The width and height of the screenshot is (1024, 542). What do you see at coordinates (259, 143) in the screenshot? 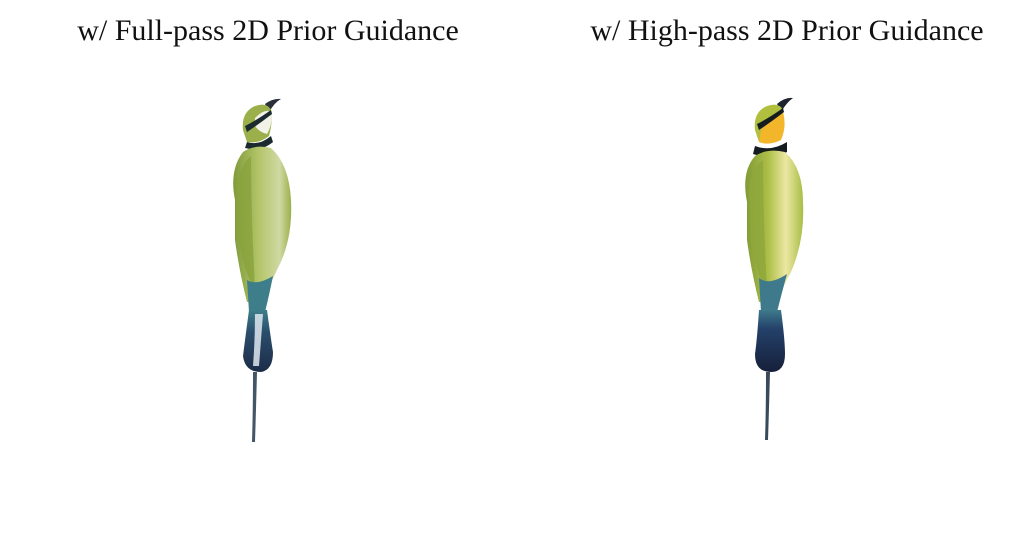
I see `neck-band` at bounding box center [259, 143].